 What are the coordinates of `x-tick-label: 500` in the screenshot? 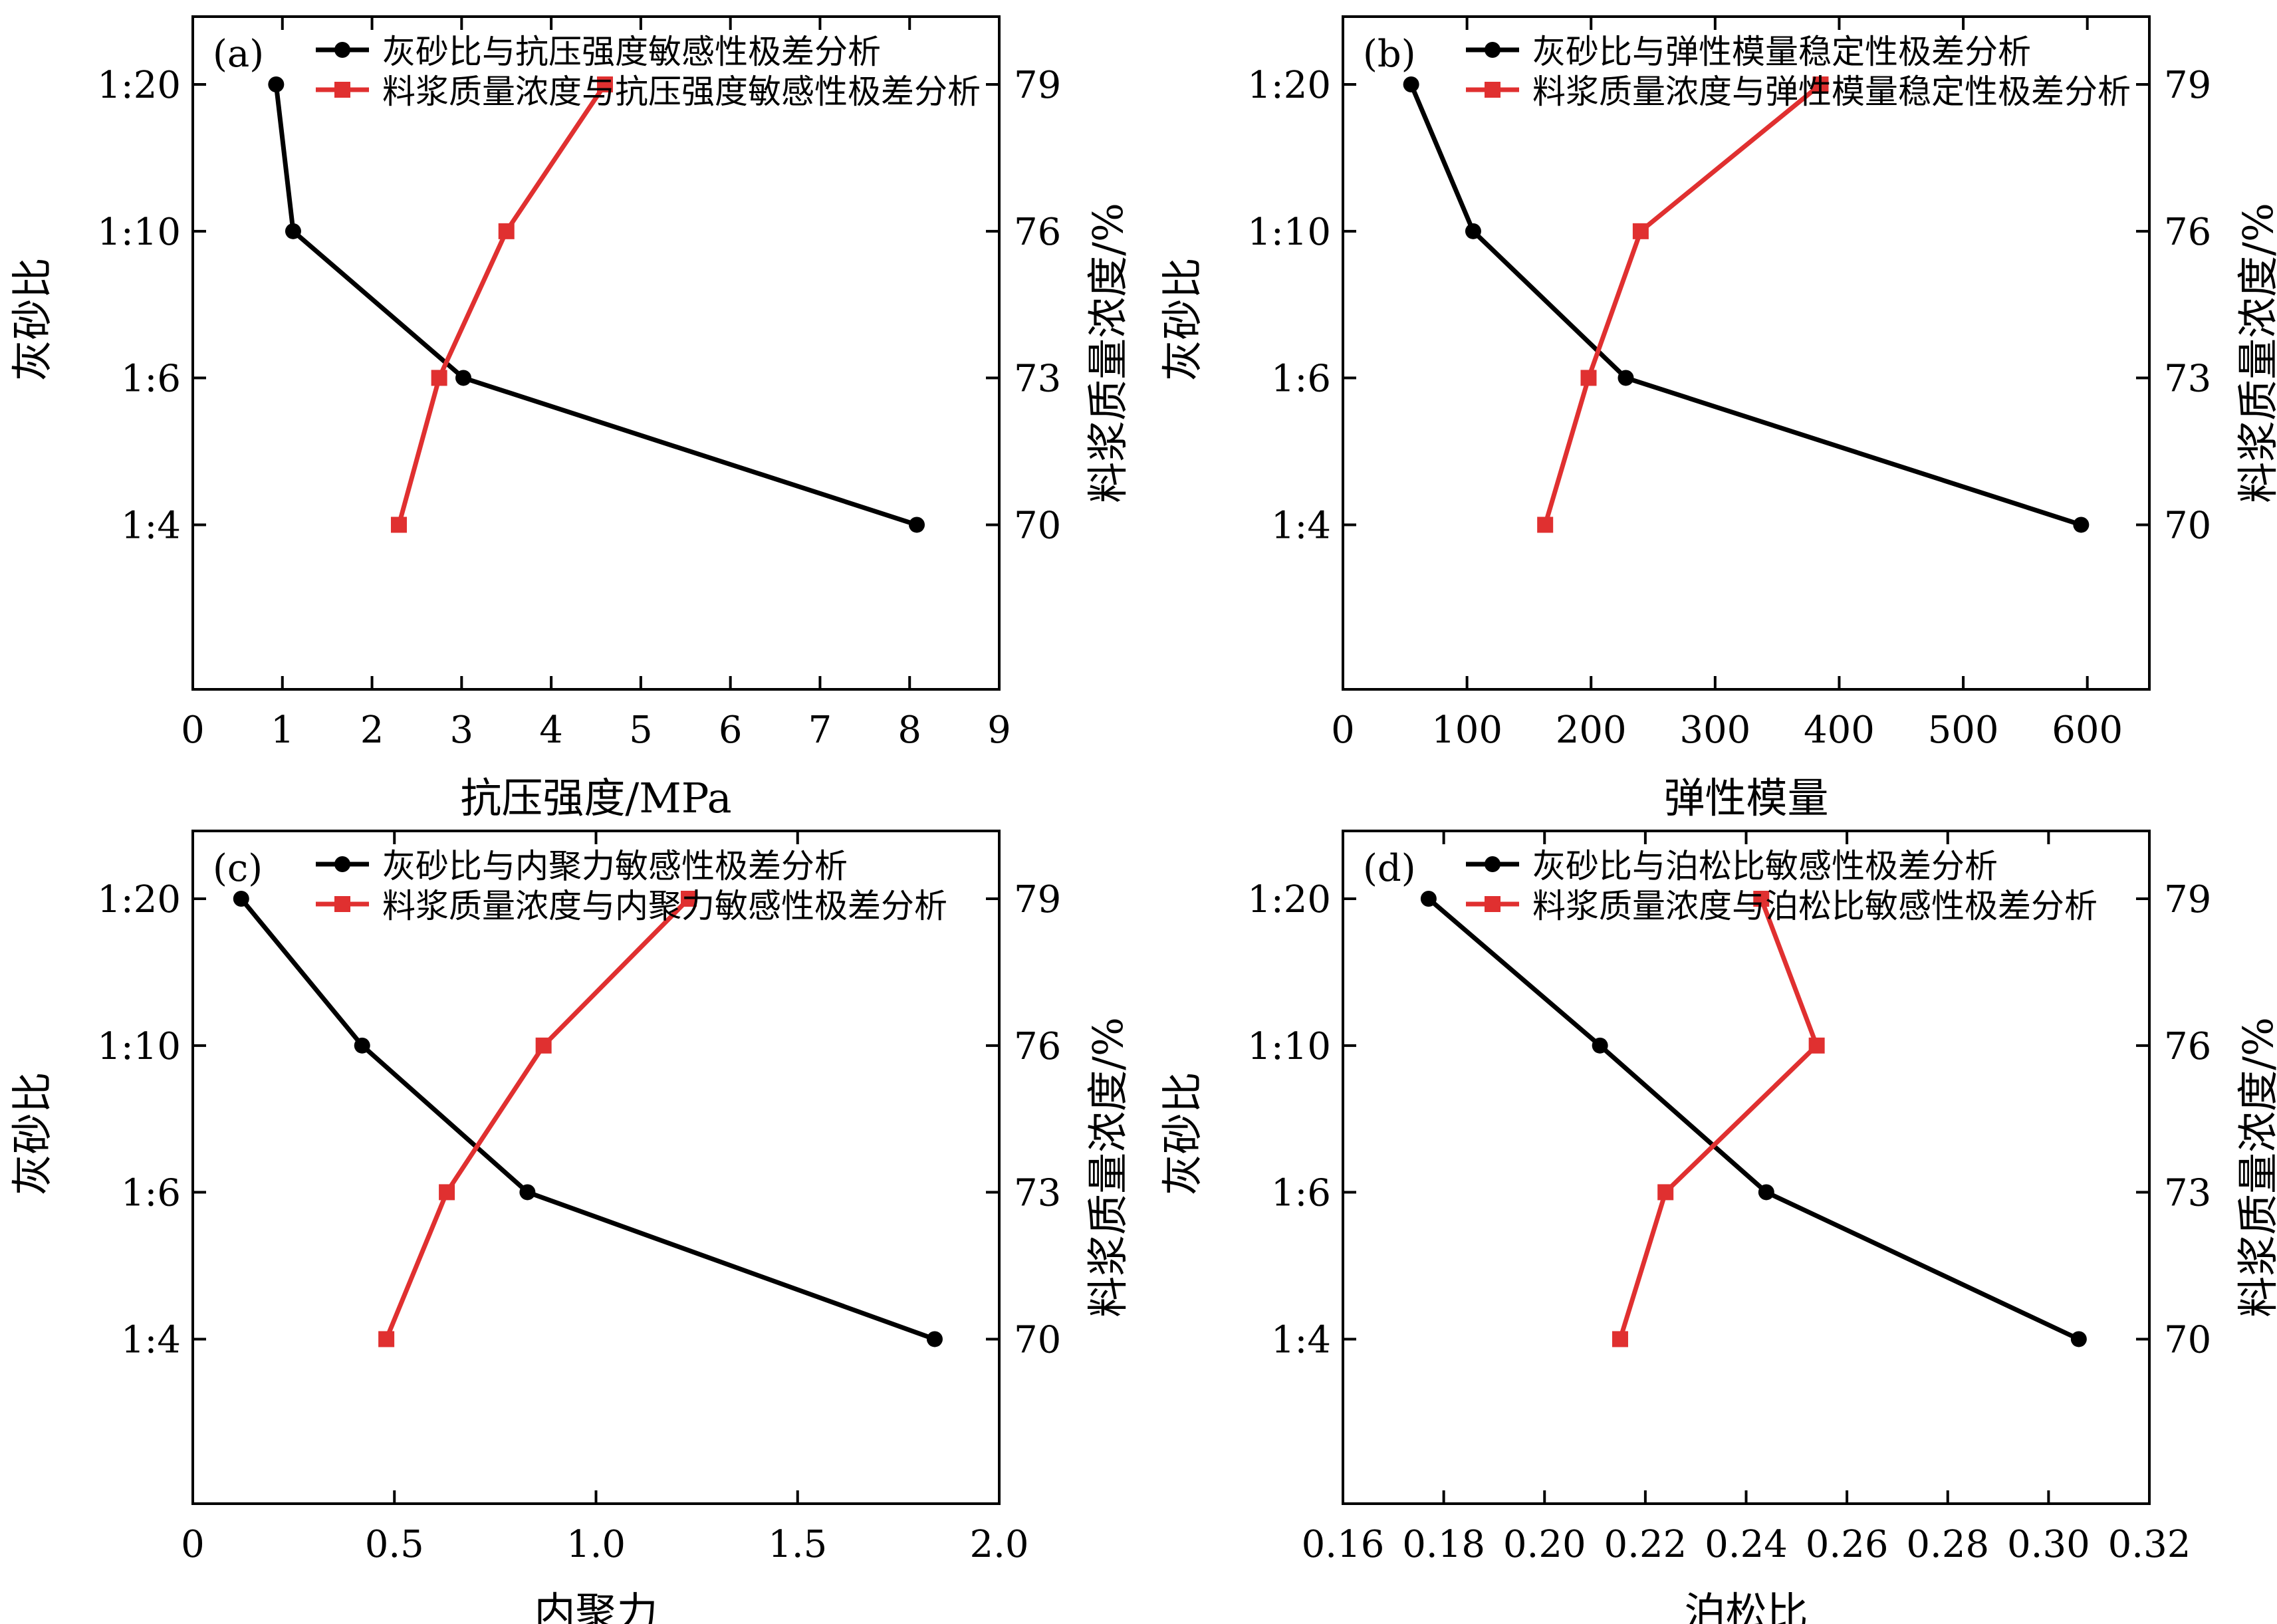 It's located at (1963, 731).